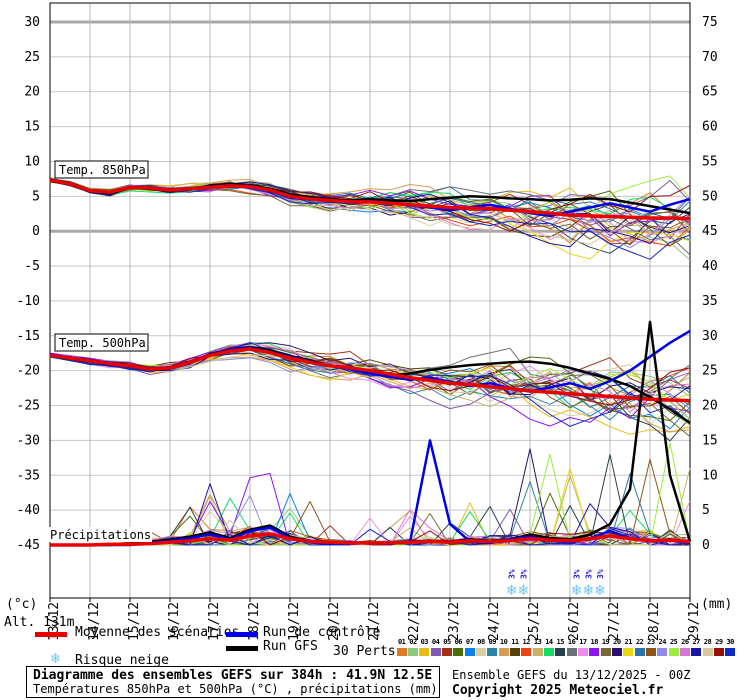  What do you see at coordinates (447, 642) in the screenshot?
I see `pert-number: 05` at bounding box center [447, 642].